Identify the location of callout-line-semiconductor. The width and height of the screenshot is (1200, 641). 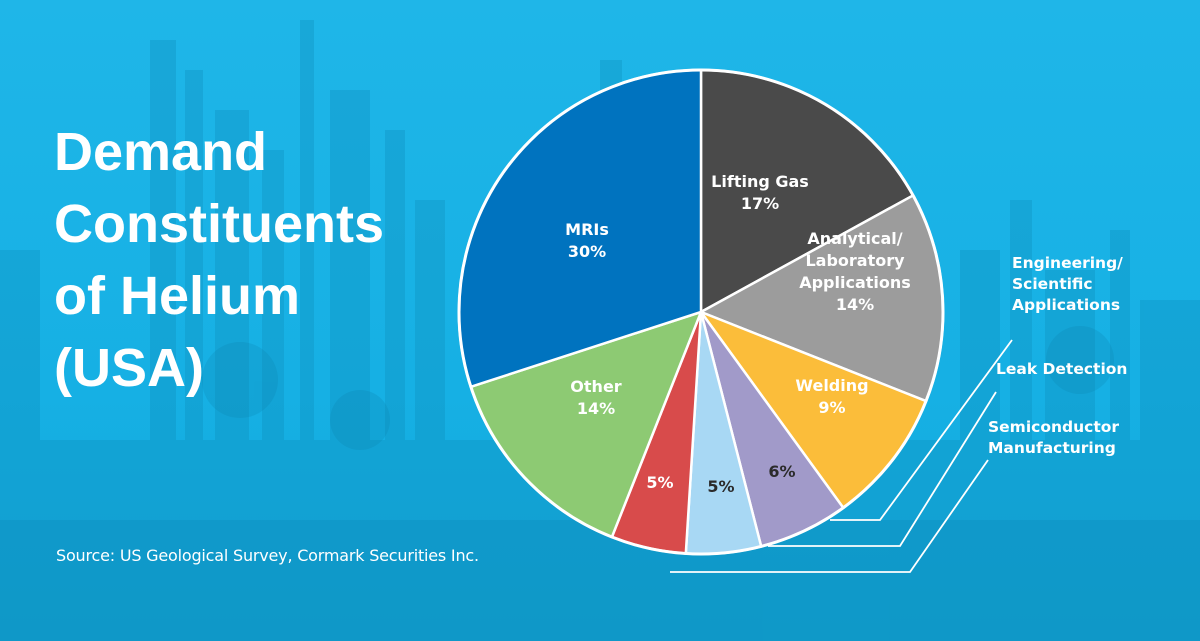
(829, 516).